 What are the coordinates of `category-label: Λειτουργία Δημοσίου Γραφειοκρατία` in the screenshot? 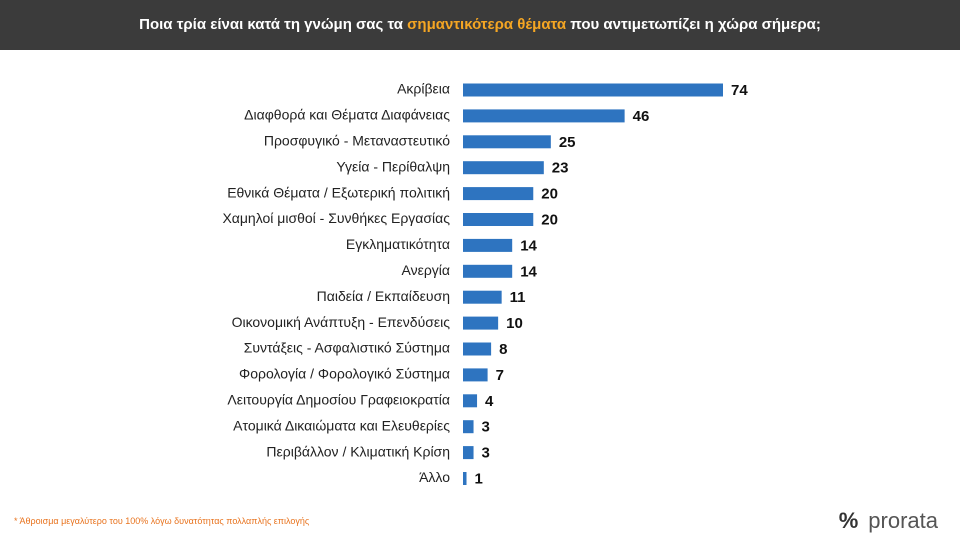 It's located at (338, 400).